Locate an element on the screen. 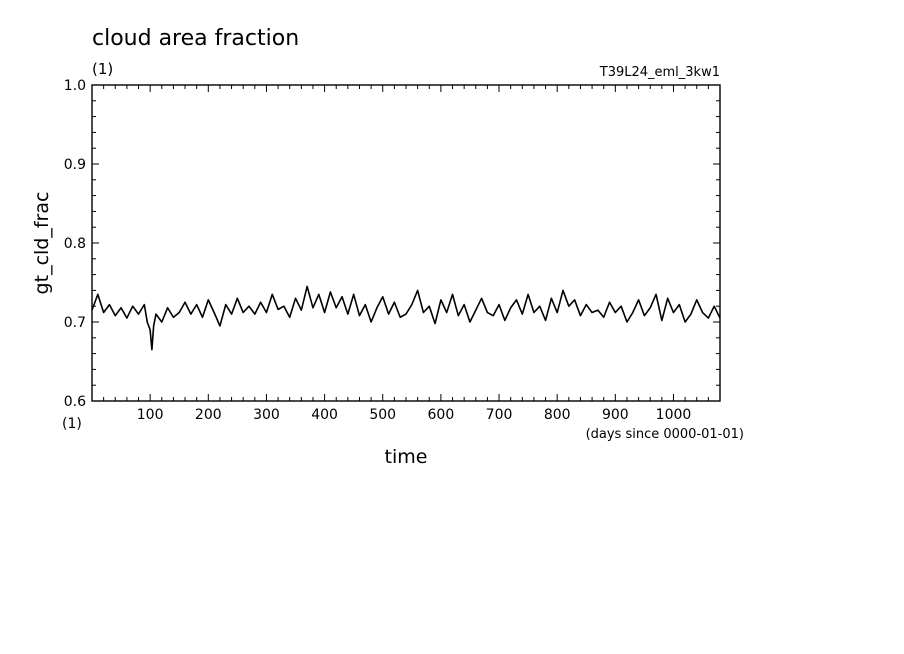 Image resolution: width=904 pixels, height=654 pixels. x-axis-units: (days since 0000-01-01) is located at coordinates (665, 434).